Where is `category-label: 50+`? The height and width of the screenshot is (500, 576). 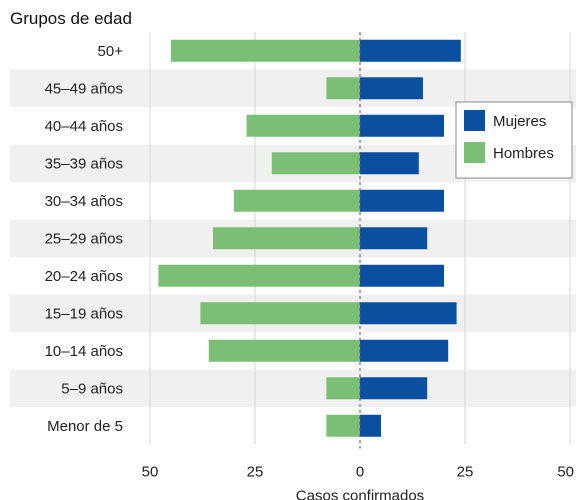 category-label: 50+ is located at coordinates (111, 51).